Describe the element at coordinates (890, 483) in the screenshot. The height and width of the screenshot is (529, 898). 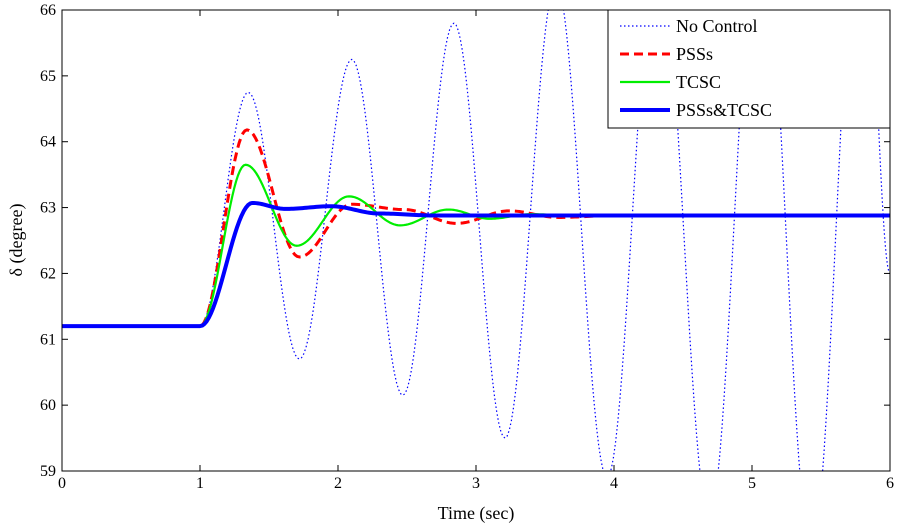
I see `x-tick-label: 6` at that location.